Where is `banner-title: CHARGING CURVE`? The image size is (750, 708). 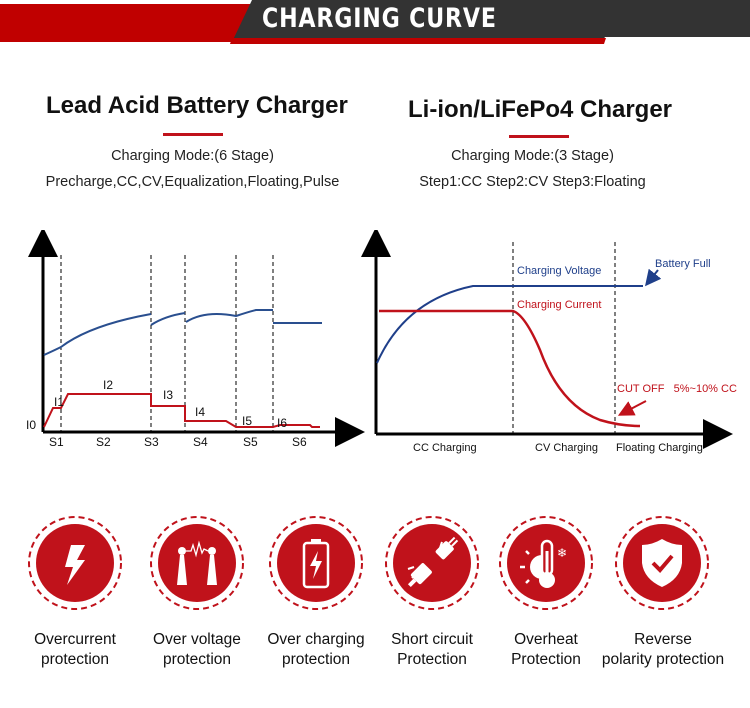 banner-title: CHARGING CURVE is located at coordinates (379, 18).